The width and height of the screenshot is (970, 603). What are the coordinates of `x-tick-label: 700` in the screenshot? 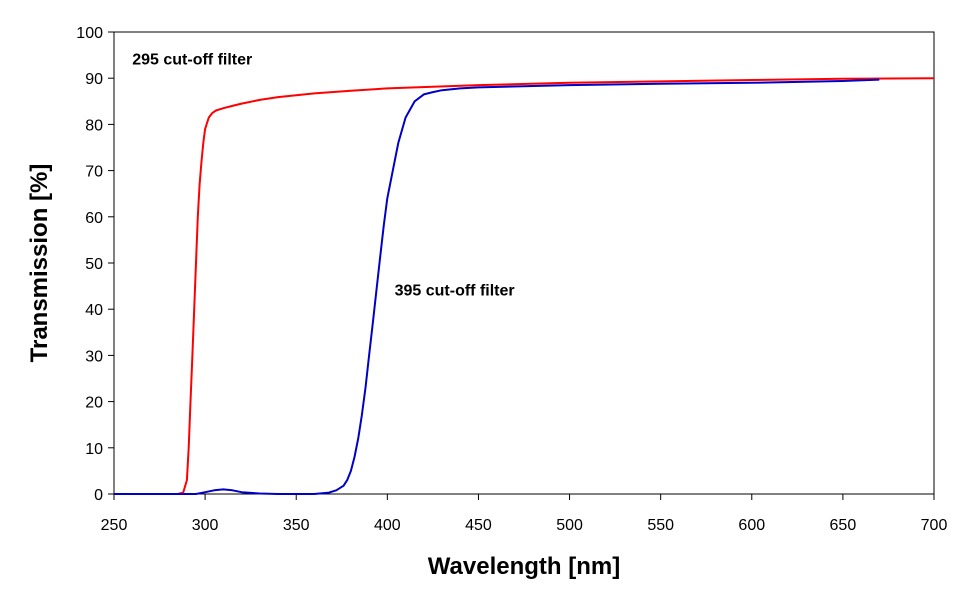 It's located at (934, 525).